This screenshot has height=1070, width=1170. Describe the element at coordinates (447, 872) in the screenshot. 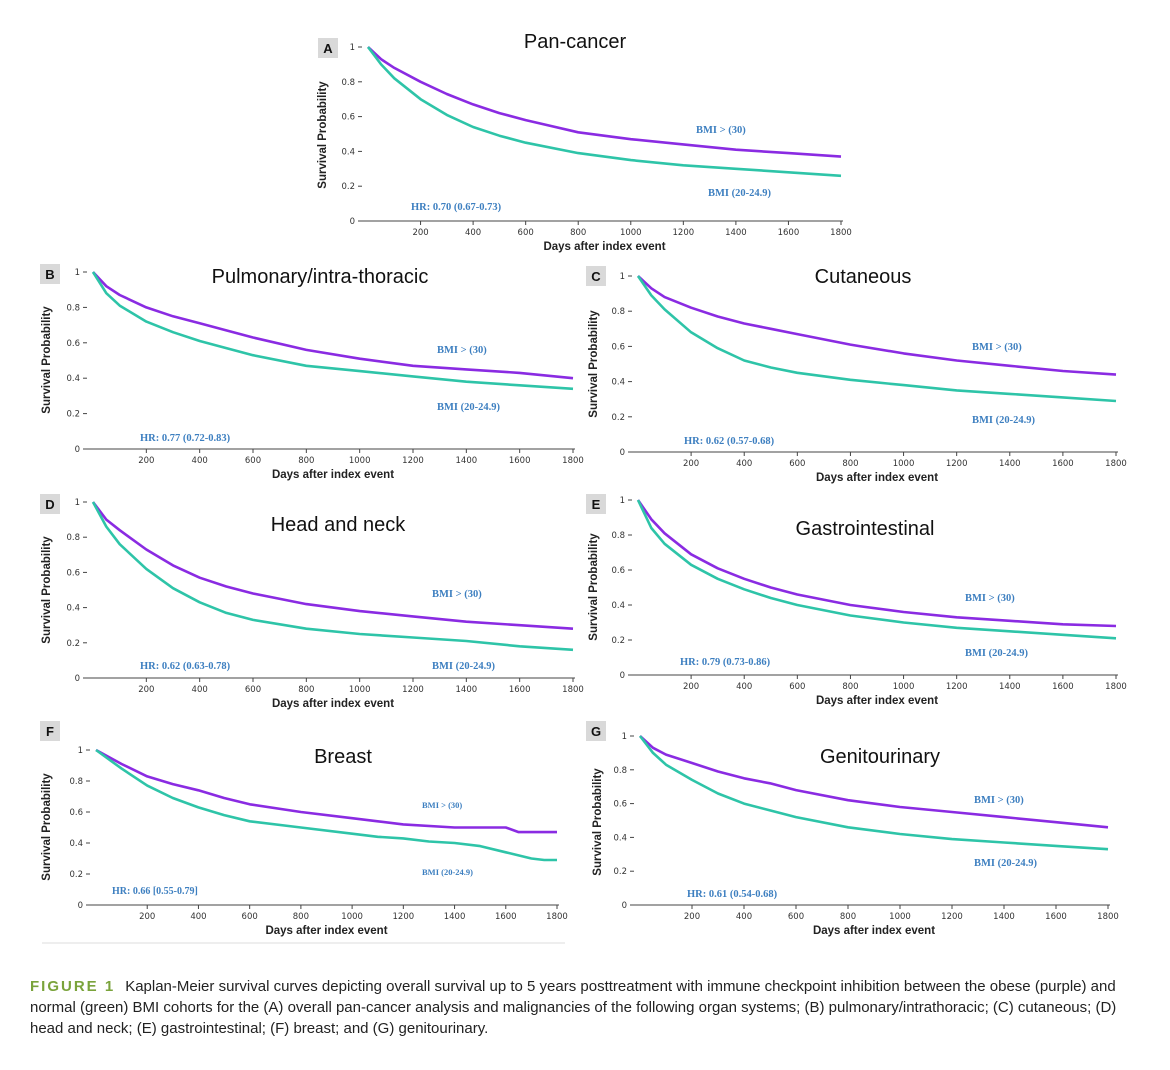

I see `panel-f-label-normal: BMI (20-24.9)` at that location.